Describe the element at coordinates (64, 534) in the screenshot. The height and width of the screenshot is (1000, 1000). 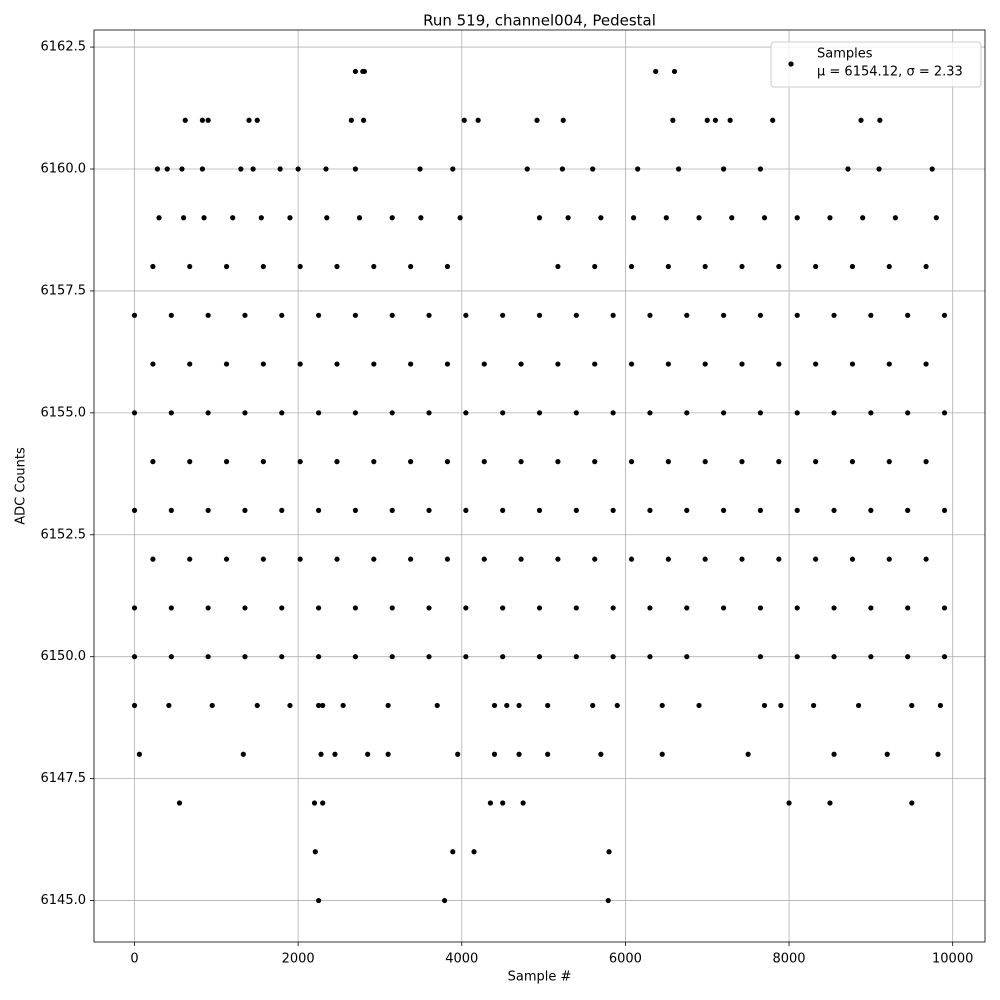
I see `y-tick-label: 6152.5` at that location.